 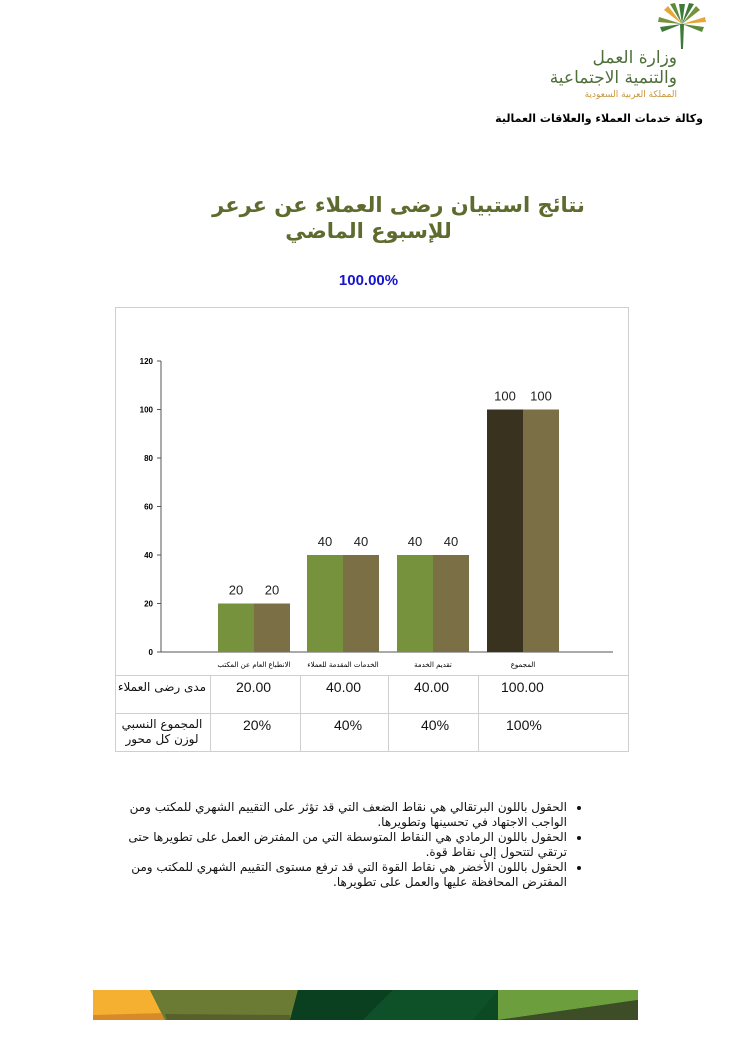 I want to click on y-tick-label: 0, so click(x=151, y=652).